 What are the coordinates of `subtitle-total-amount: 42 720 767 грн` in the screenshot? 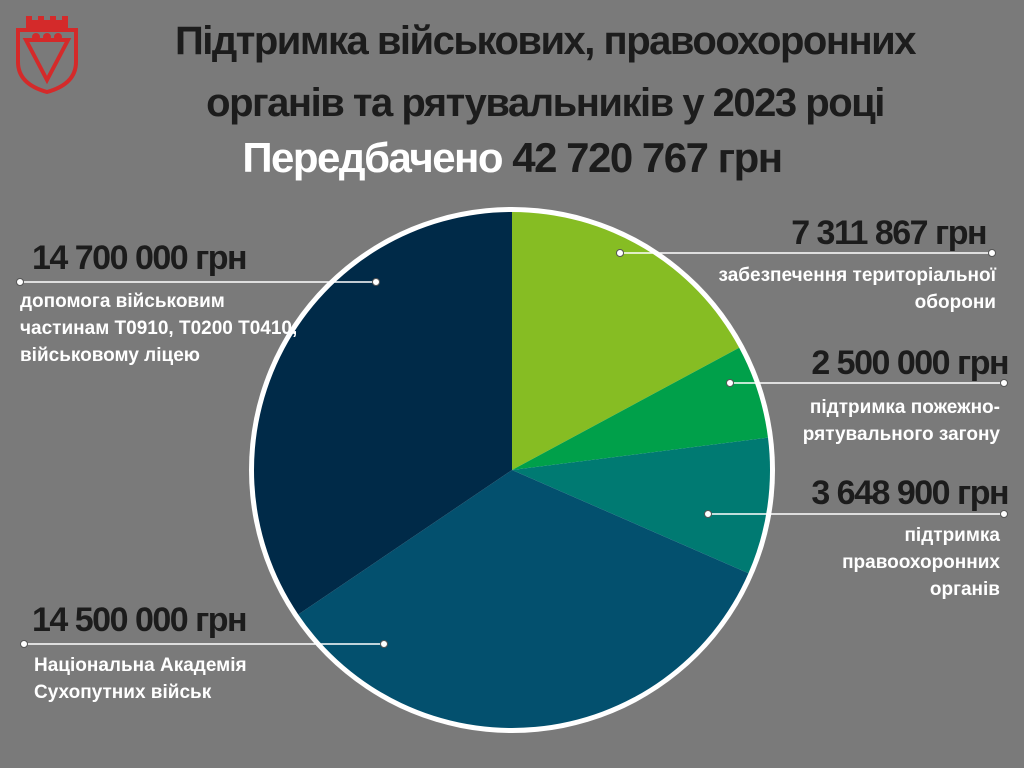 It's located at (647, 157).